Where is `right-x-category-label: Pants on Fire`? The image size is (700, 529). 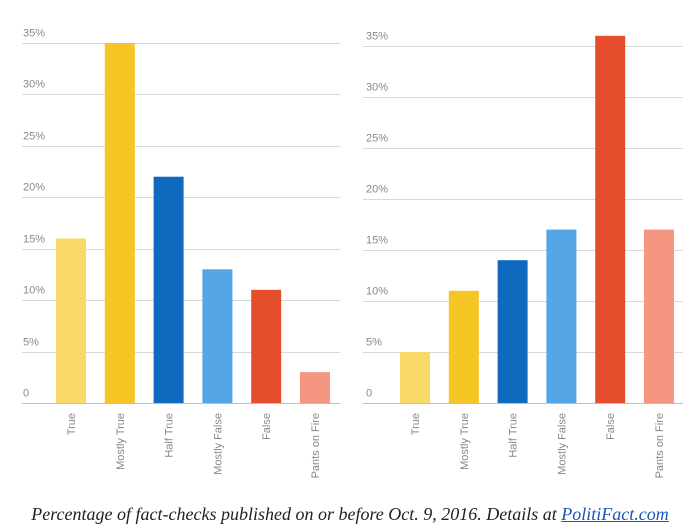
right-x-category-label: Pants on Fire is located at coordinates (660, 445).